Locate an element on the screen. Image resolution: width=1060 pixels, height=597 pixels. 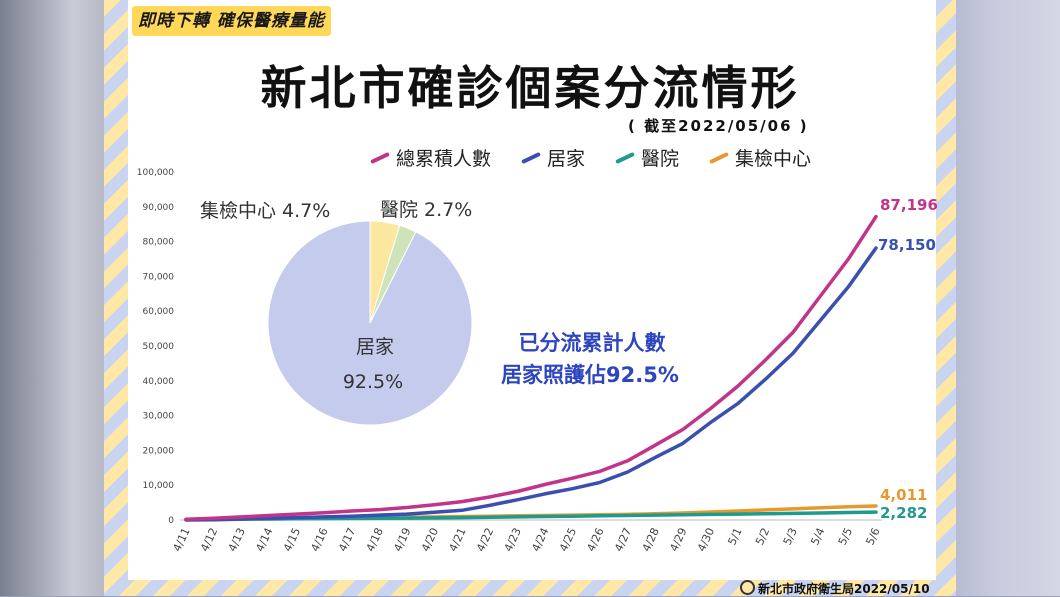
x-tick-label: 4/24 is located at coordinates (540, 540).